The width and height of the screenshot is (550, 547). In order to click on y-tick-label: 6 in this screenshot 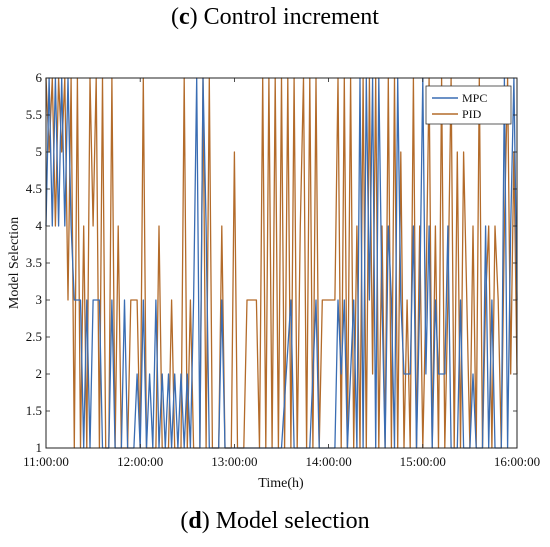, I will do `click(39, 77)`.